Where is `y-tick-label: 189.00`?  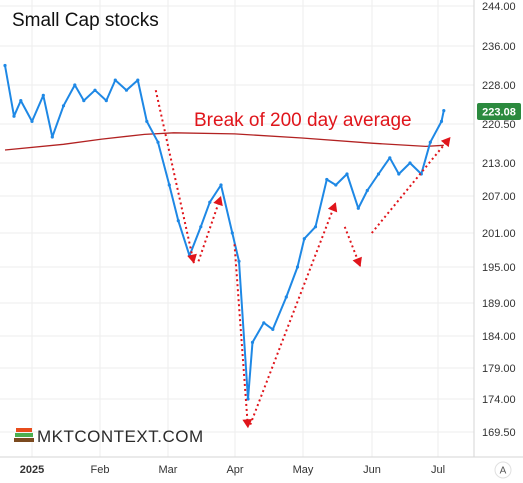
y-tick-label: 189.00 is located at coordinates (499, 304).